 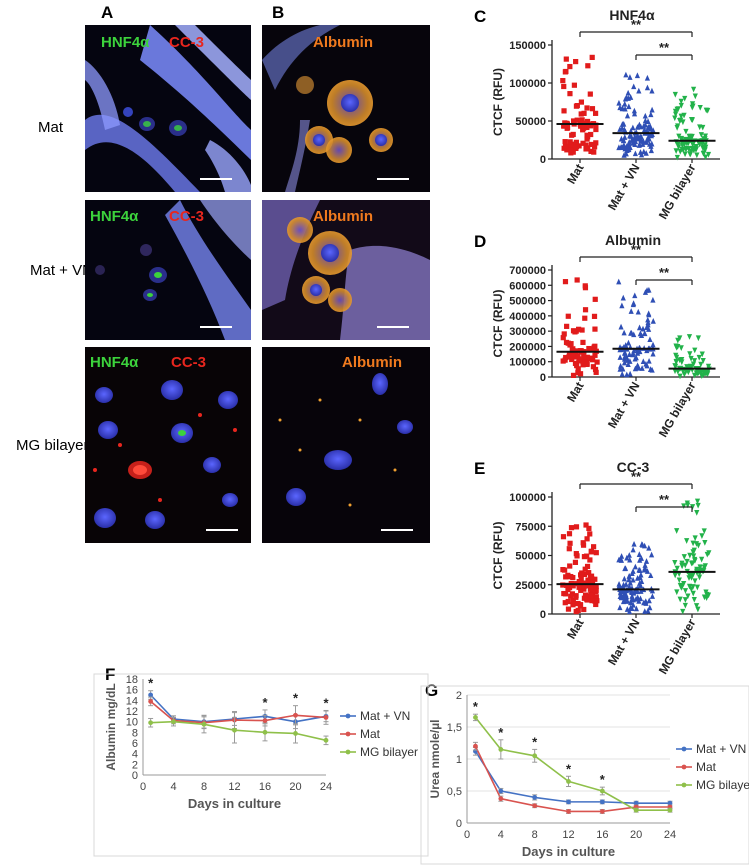 I want to click on x-tick-label: 24, so click(x=670, y=835).